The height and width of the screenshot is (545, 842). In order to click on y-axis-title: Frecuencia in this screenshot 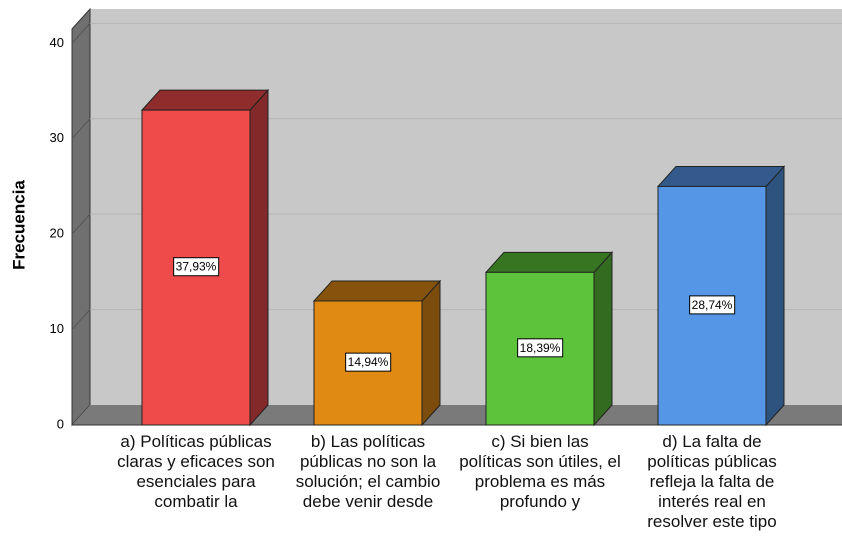, I will do `click(18, 225)`.